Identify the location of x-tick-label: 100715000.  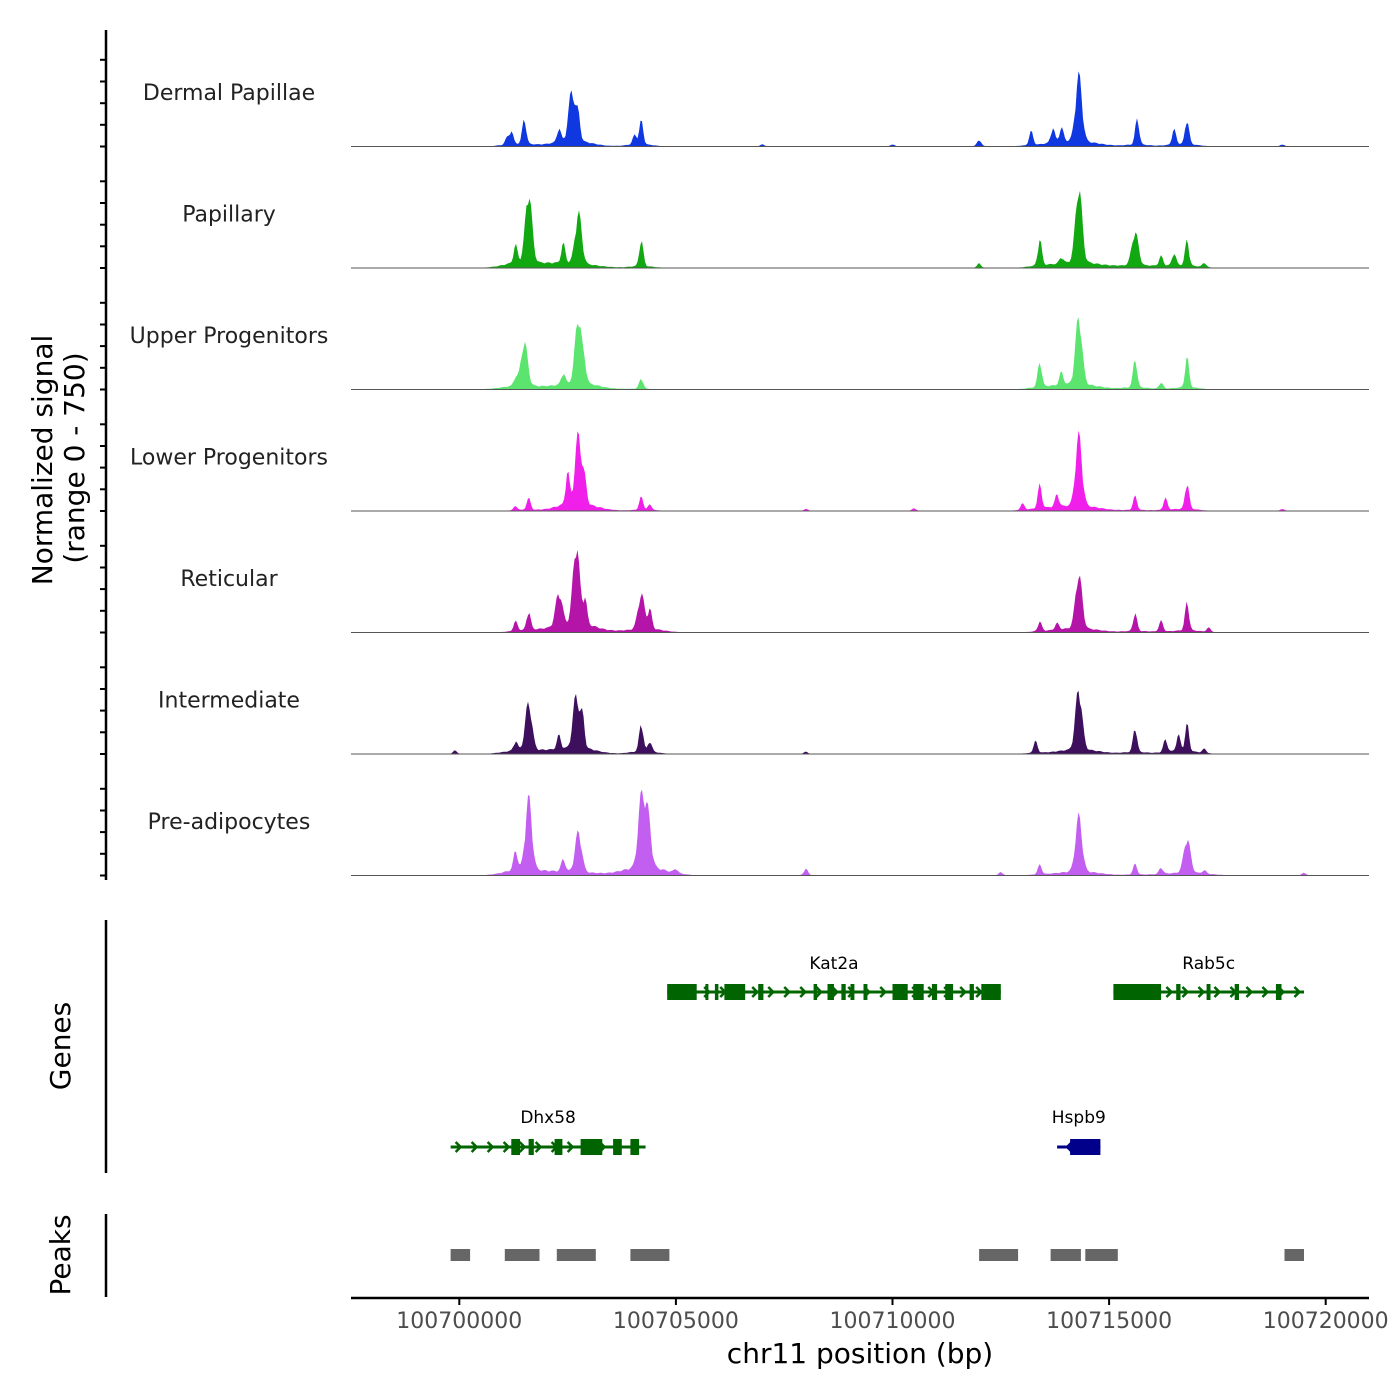
(1109, 1321).